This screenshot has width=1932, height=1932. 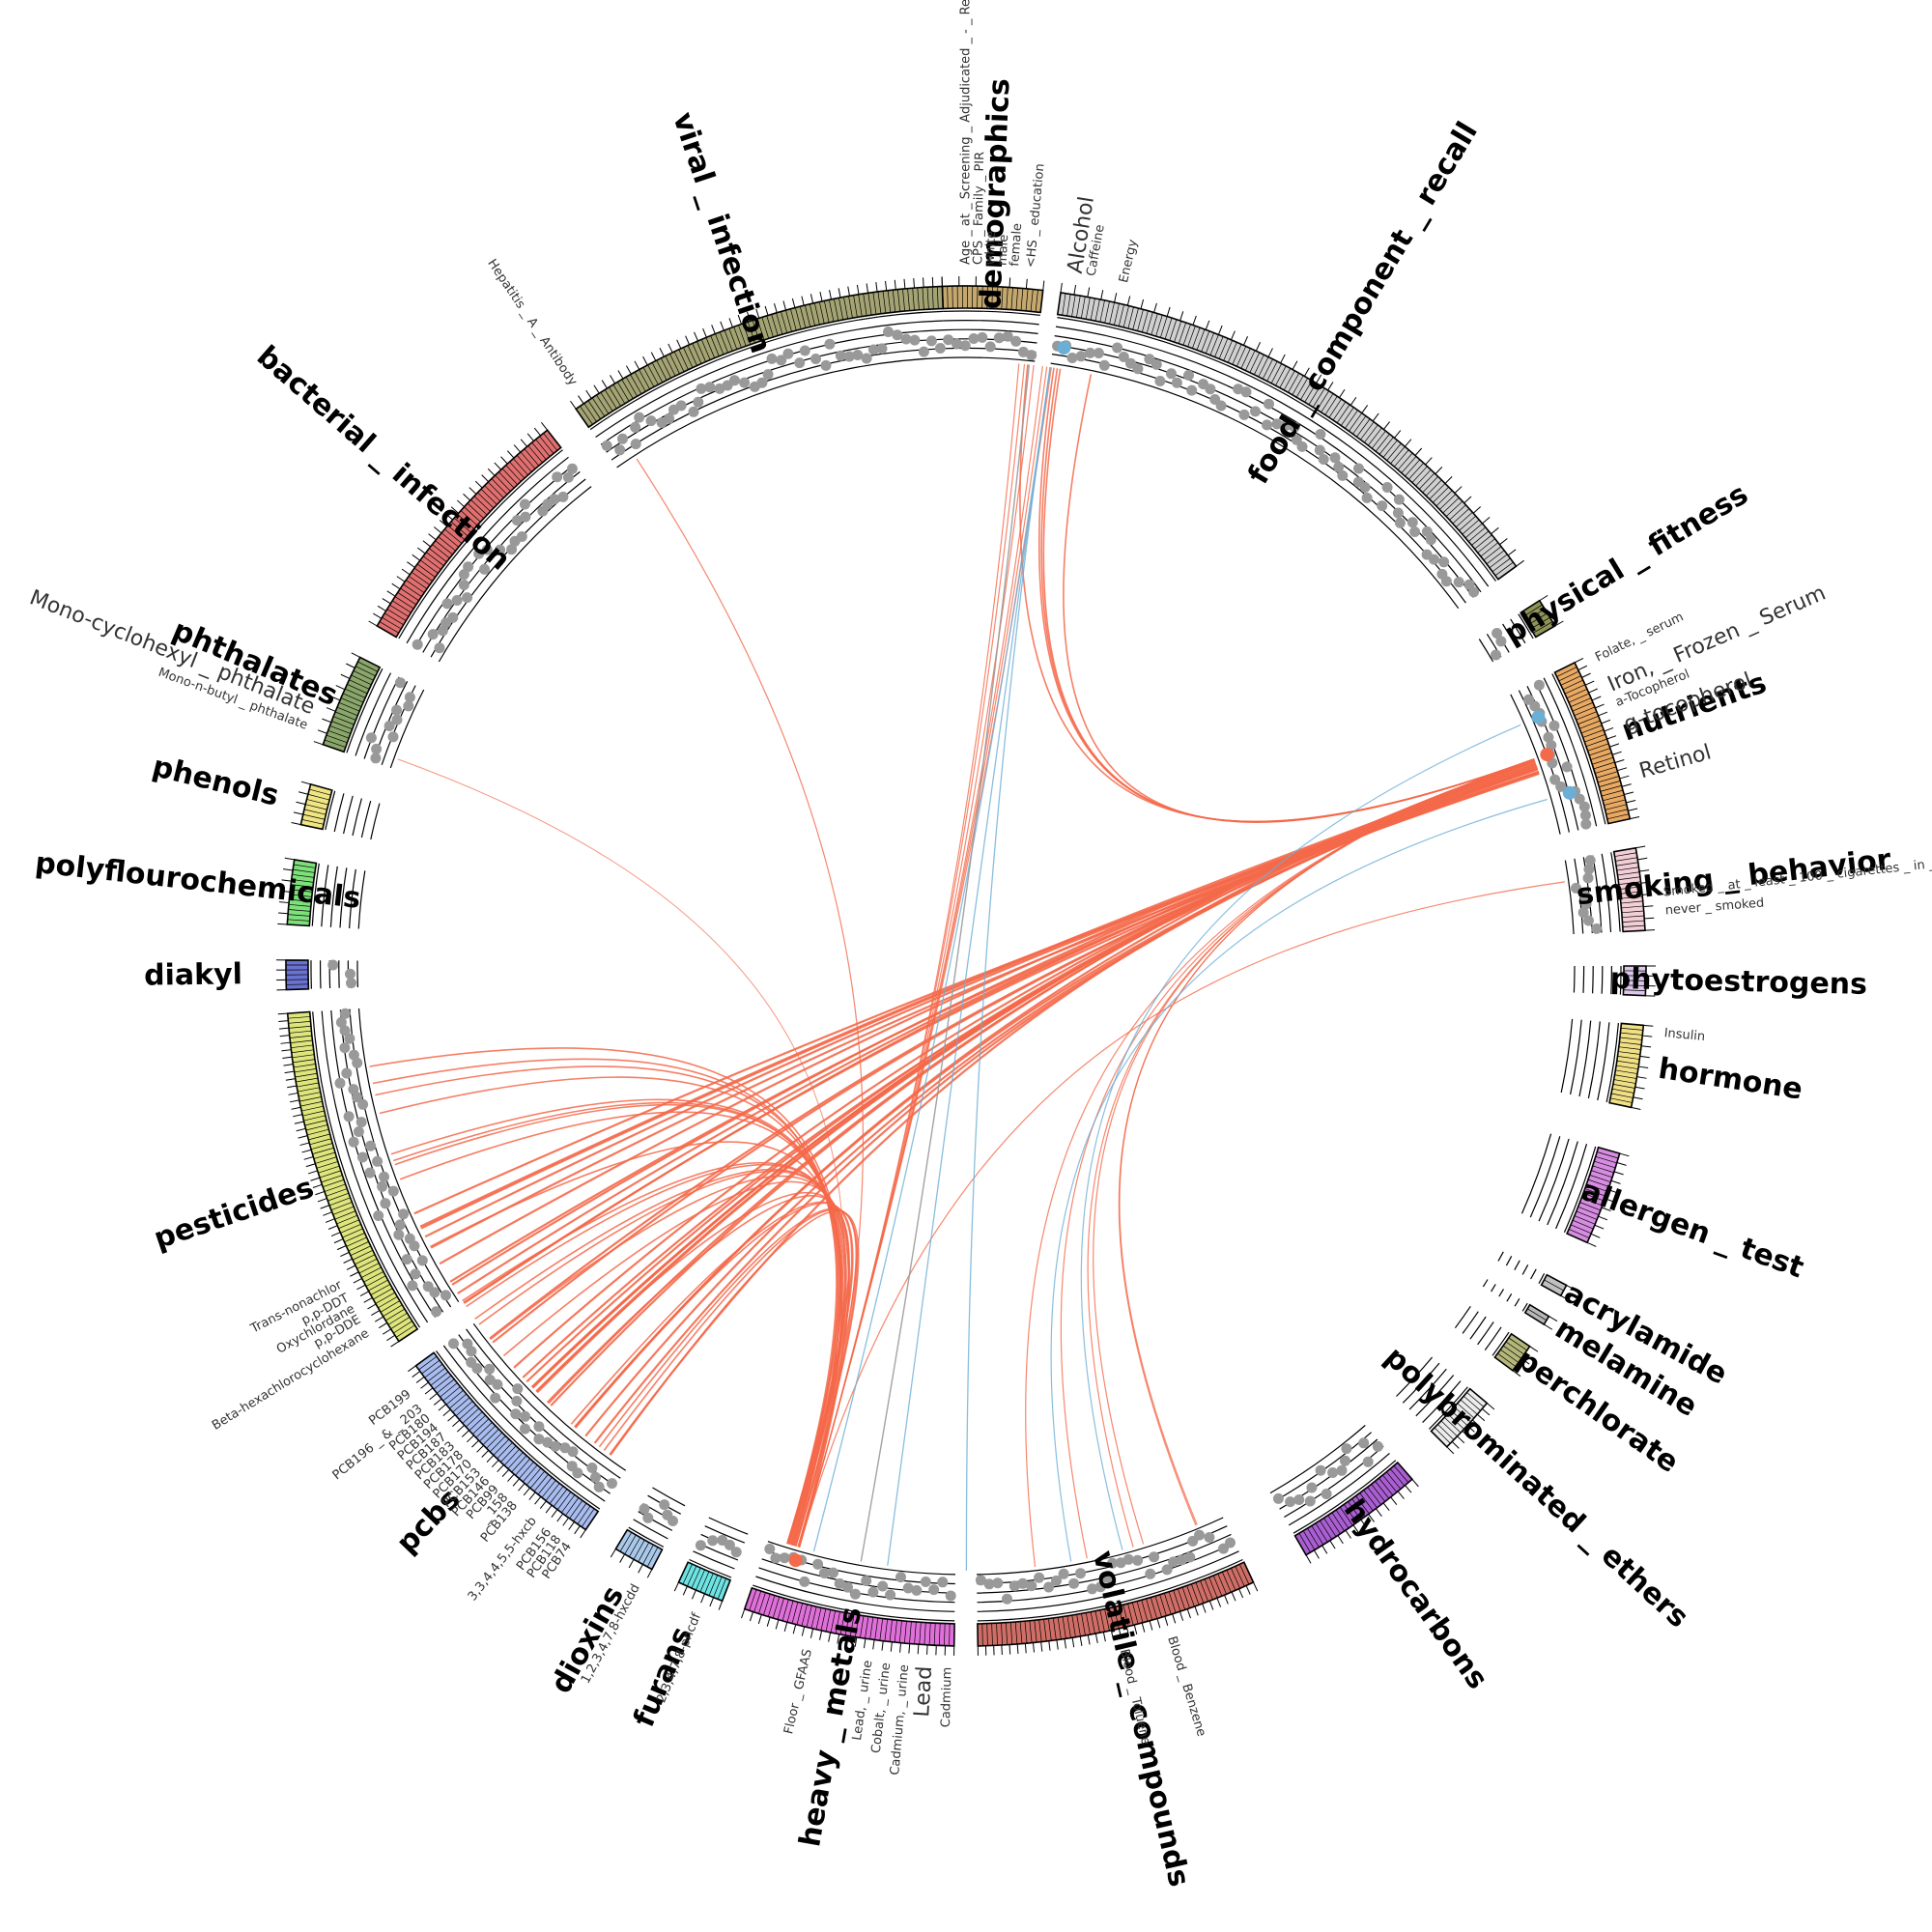 I want to click on ring-arc-phenols, so click(x=375, y=821).